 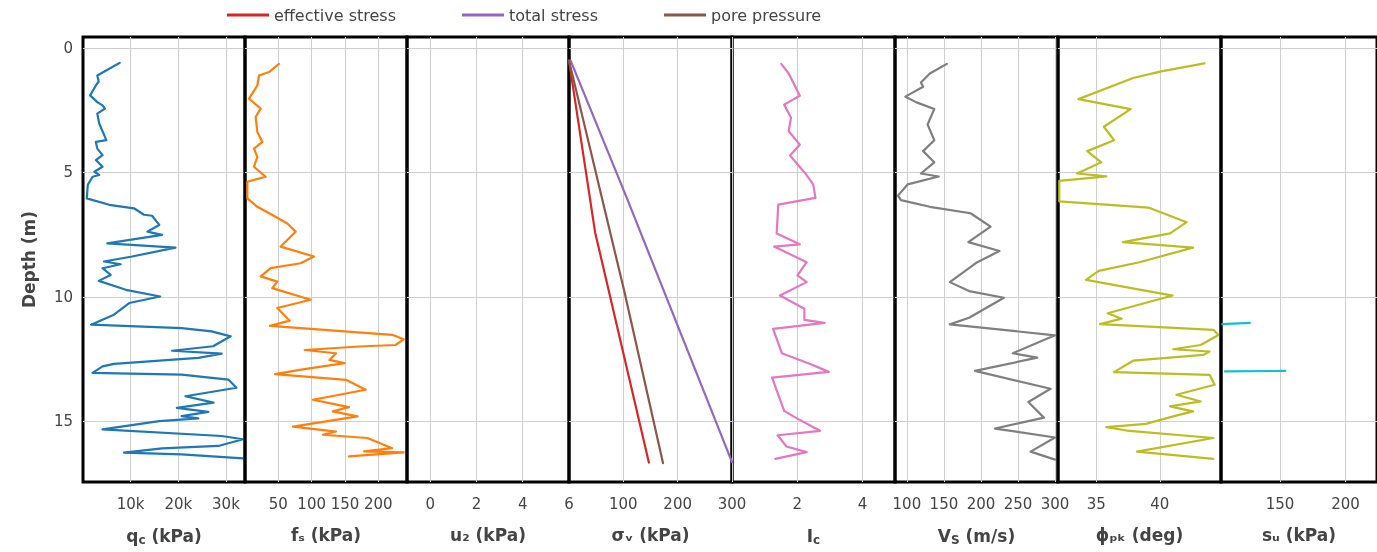 What do you see at coordinates (68, 172) in the screenshot?
I see `y-tick-label: 5` at bounding box center [68, 172].